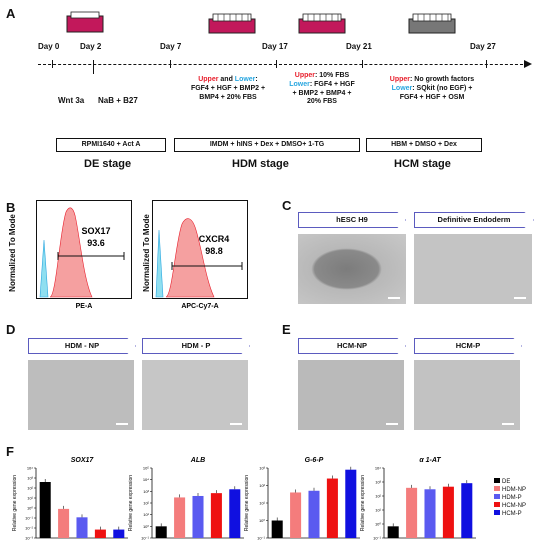  I want to click on micrograph-hcm-np, so click(351, 395).